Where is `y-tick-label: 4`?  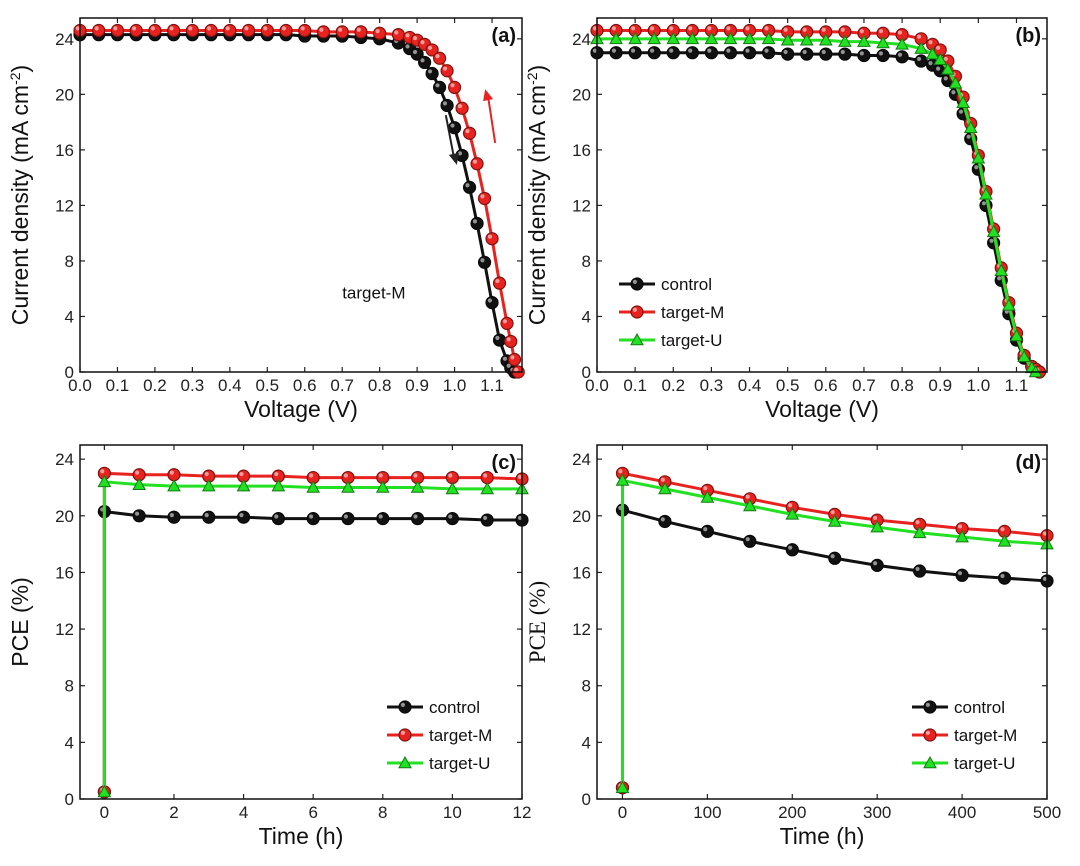
y-tick-label: 4 is located at coordinates (69, 742).